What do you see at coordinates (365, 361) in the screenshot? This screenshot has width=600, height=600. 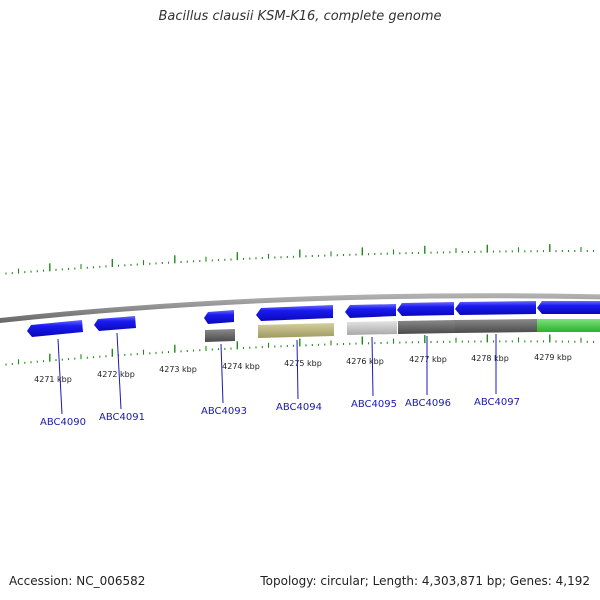 I see `scale-label: 4276 kbp` at bounding box center [365, 361].